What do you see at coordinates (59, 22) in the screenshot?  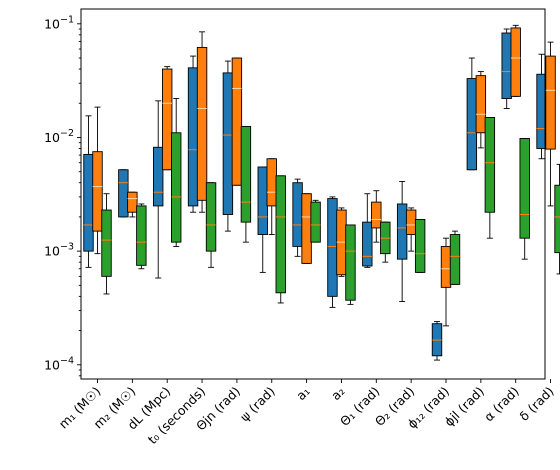 I see `y-tick-label: 10⁻¹` at bounding box center [59, 22].